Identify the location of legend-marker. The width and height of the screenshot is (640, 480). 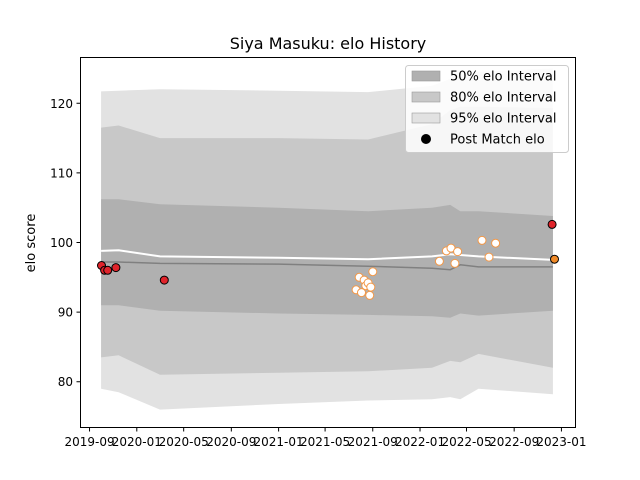
(426, 139).